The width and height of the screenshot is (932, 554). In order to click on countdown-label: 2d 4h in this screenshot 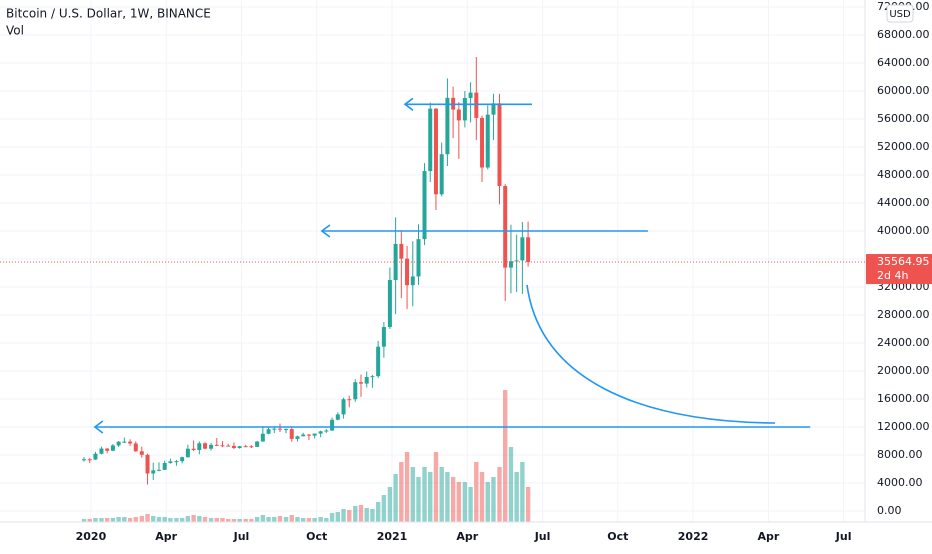, I will do `click(892, 275)`.